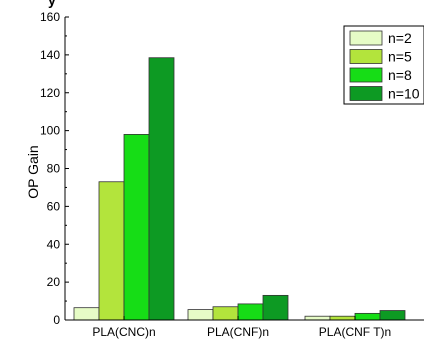 This screenshot has height=340, width=424. What do you see at coordinates (400, 38) in the screenshot?
I see `legend-label: n=2` at bounding box center [400, 38].